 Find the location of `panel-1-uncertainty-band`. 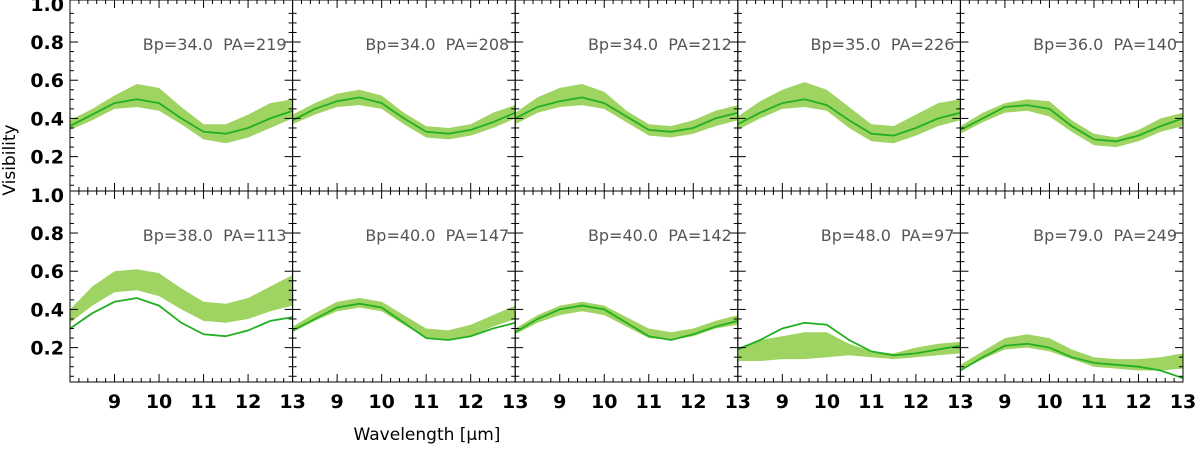

panel-1-uncertainty-band is located at coordinates (181, 114).